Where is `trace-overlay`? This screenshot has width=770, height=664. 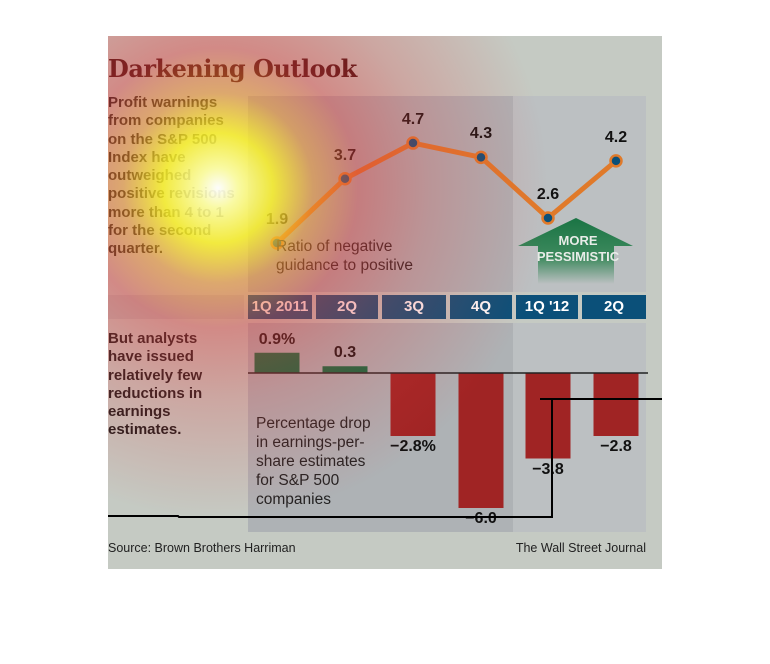 trace-overlay is located at coordinates (385, 458).